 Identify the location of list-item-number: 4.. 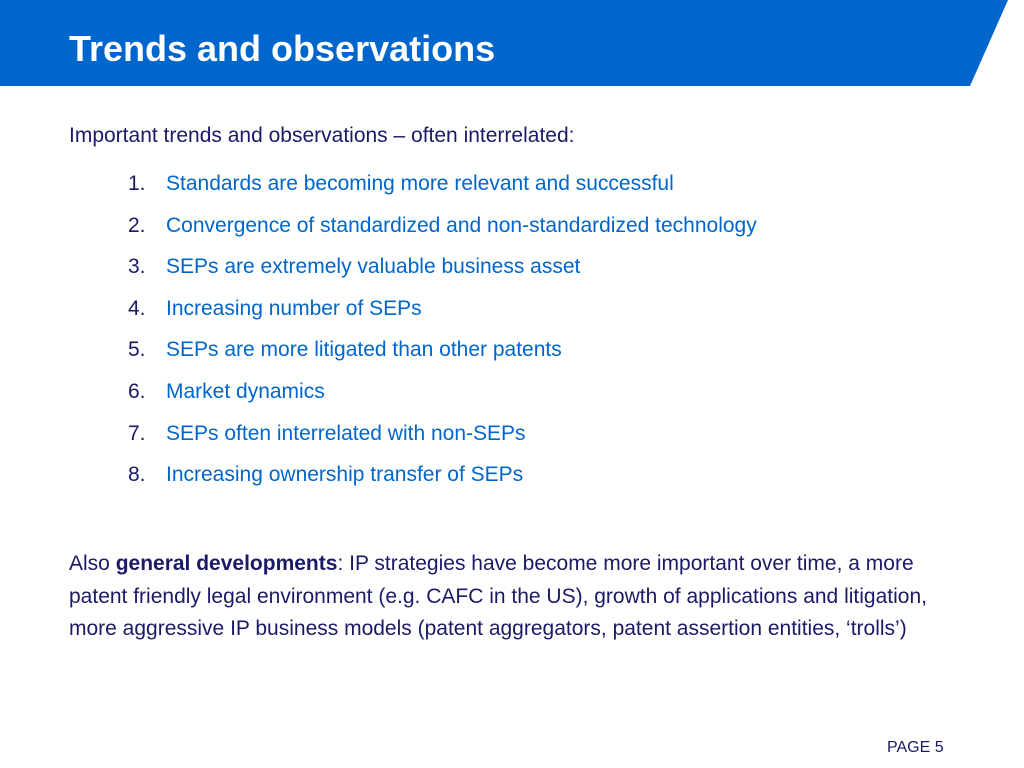
(137, 308).